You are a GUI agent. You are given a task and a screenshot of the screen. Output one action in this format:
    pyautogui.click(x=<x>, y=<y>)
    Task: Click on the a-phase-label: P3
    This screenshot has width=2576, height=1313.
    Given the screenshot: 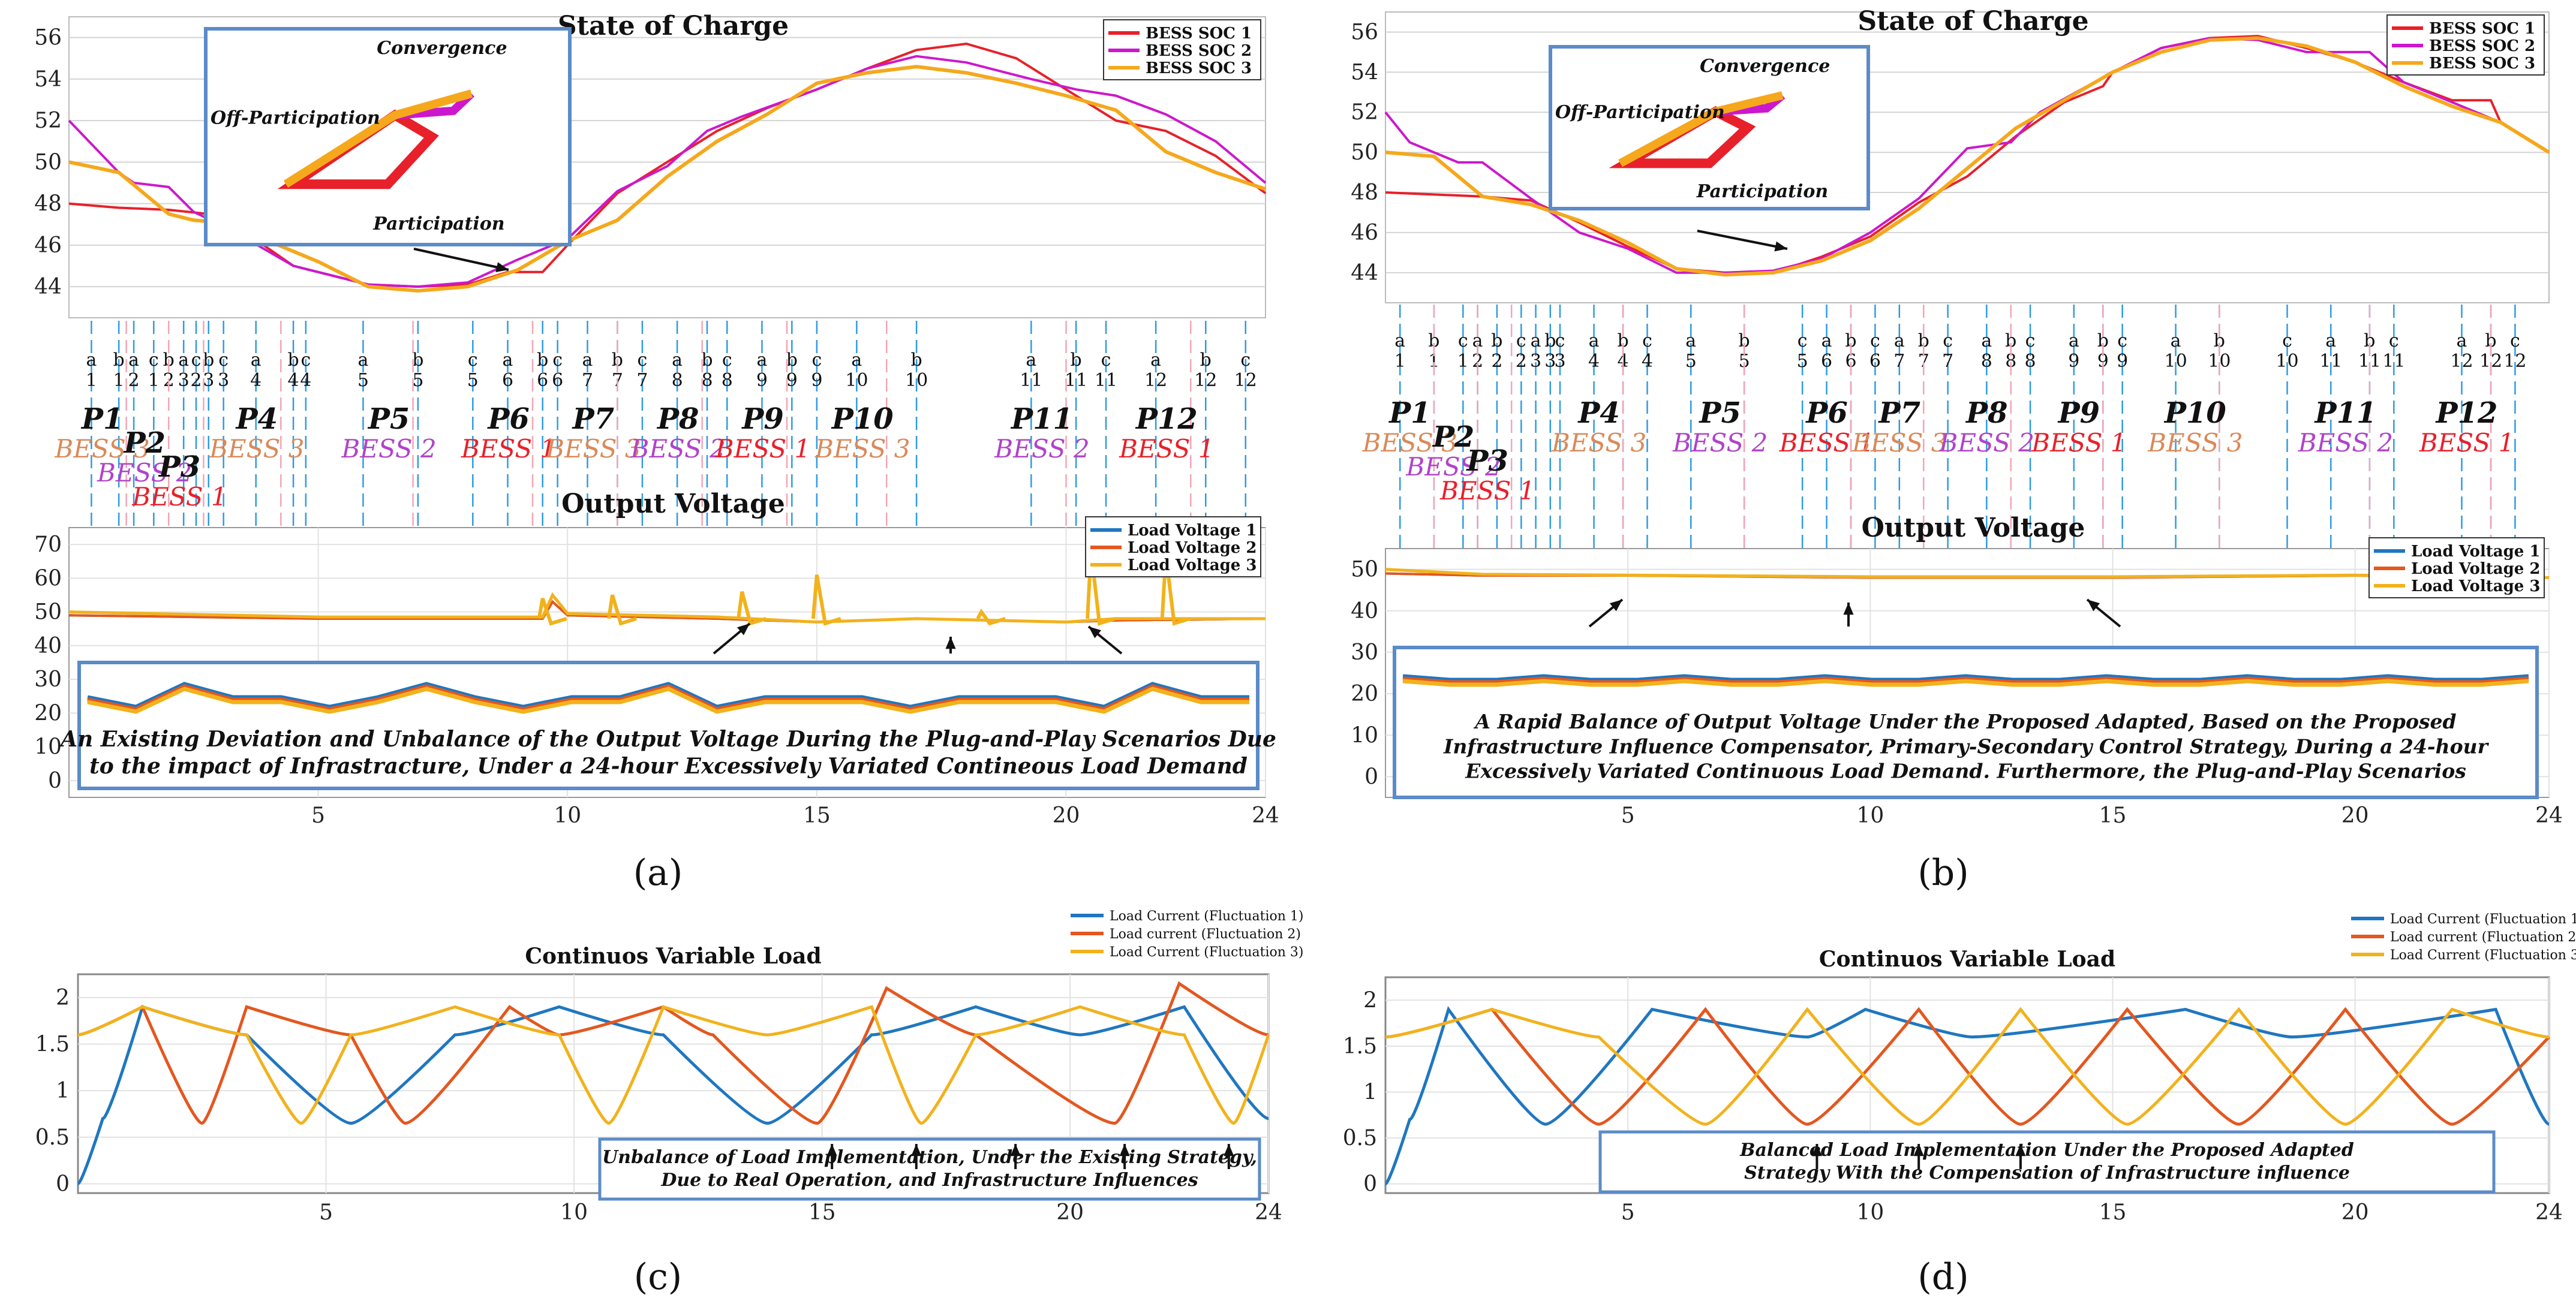 What is the action you would take?
    pyautogui.click(x=179, y=467)
    